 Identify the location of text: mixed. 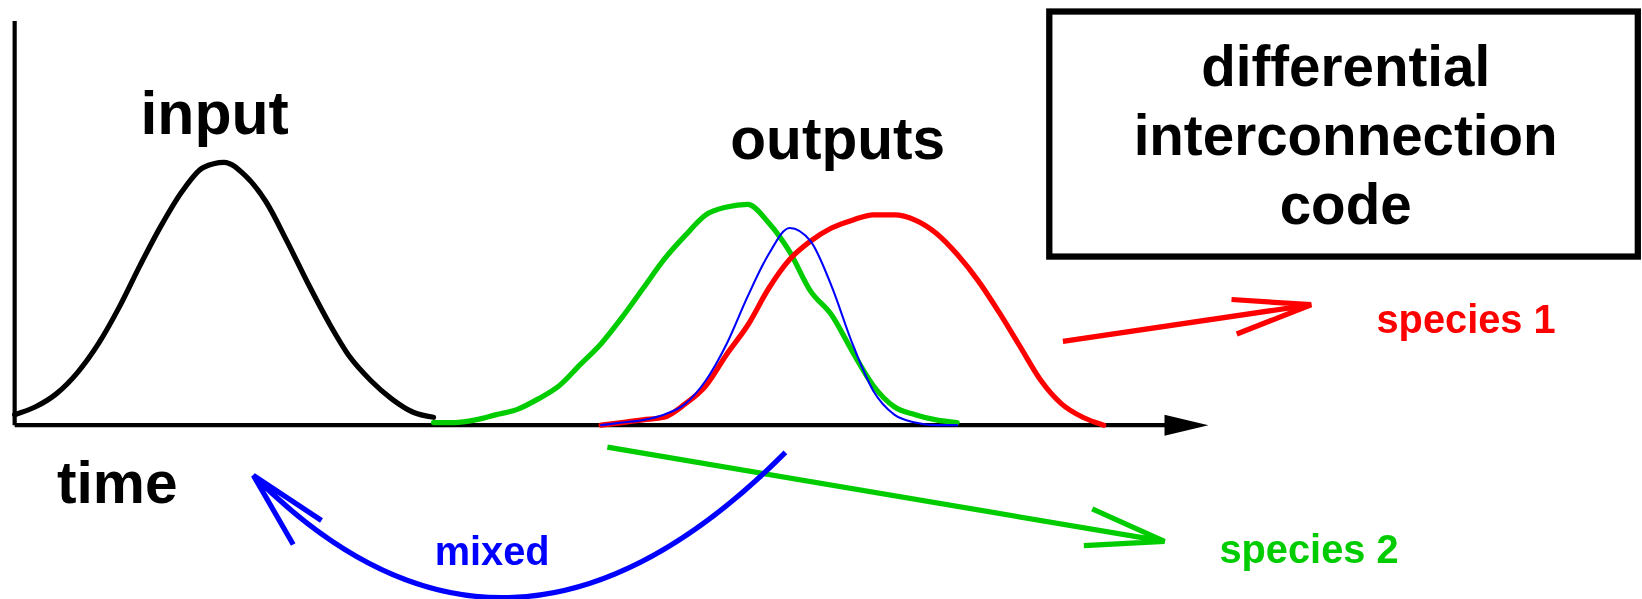
(492, 551).